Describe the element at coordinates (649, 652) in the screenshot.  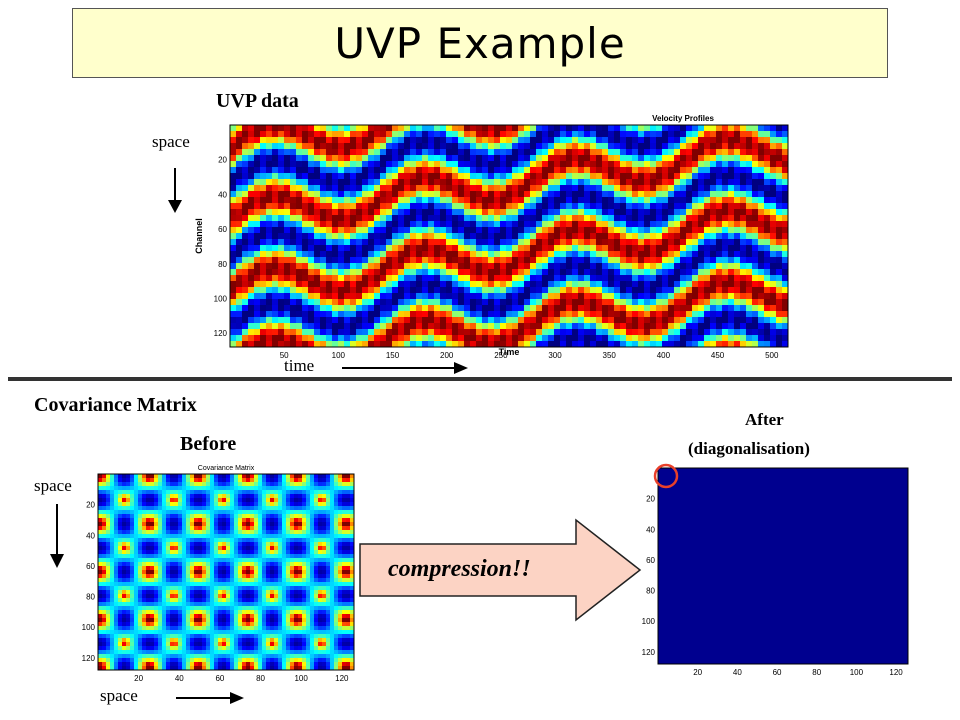
I see `after-y-tick: 120` at that location.